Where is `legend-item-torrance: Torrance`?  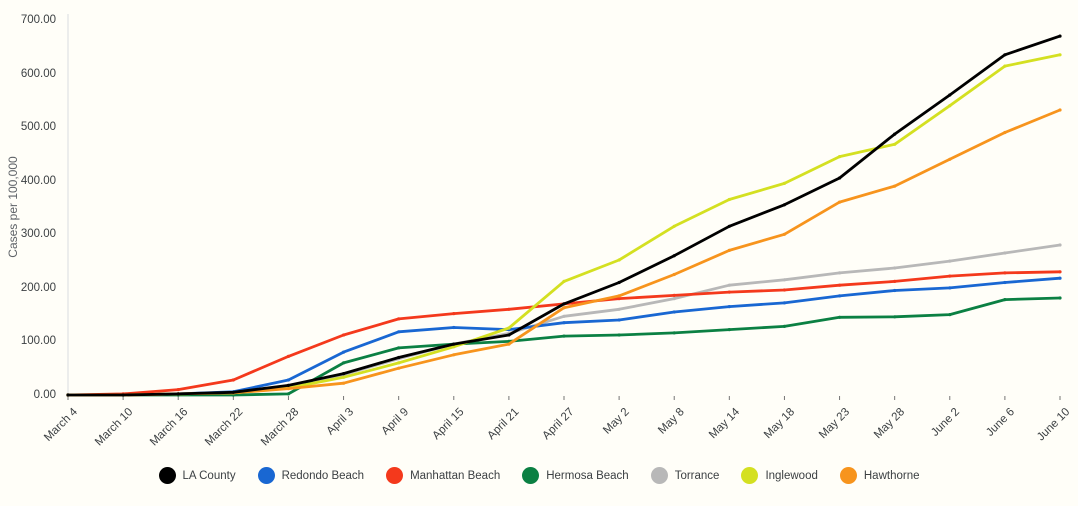 legend-item-torrance: Torrance is located at coordinates (684, 475).